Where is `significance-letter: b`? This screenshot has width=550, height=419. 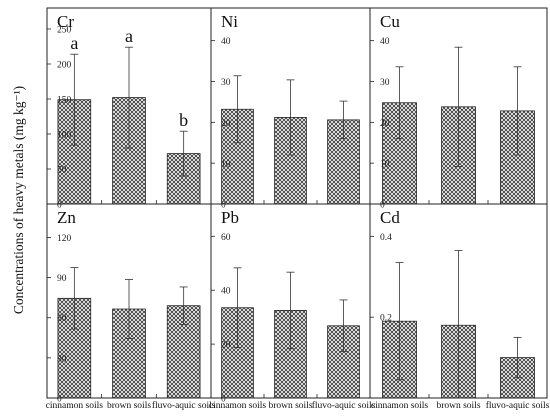
significance-letter: b is located at coordinates (183, 120).